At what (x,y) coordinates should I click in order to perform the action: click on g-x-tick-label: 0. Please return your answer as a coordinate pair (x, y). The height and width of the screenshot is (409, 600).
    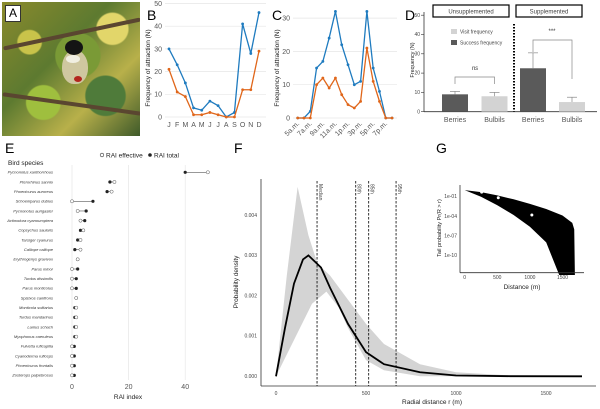
    Looking at the image, I should click on (464, 278).